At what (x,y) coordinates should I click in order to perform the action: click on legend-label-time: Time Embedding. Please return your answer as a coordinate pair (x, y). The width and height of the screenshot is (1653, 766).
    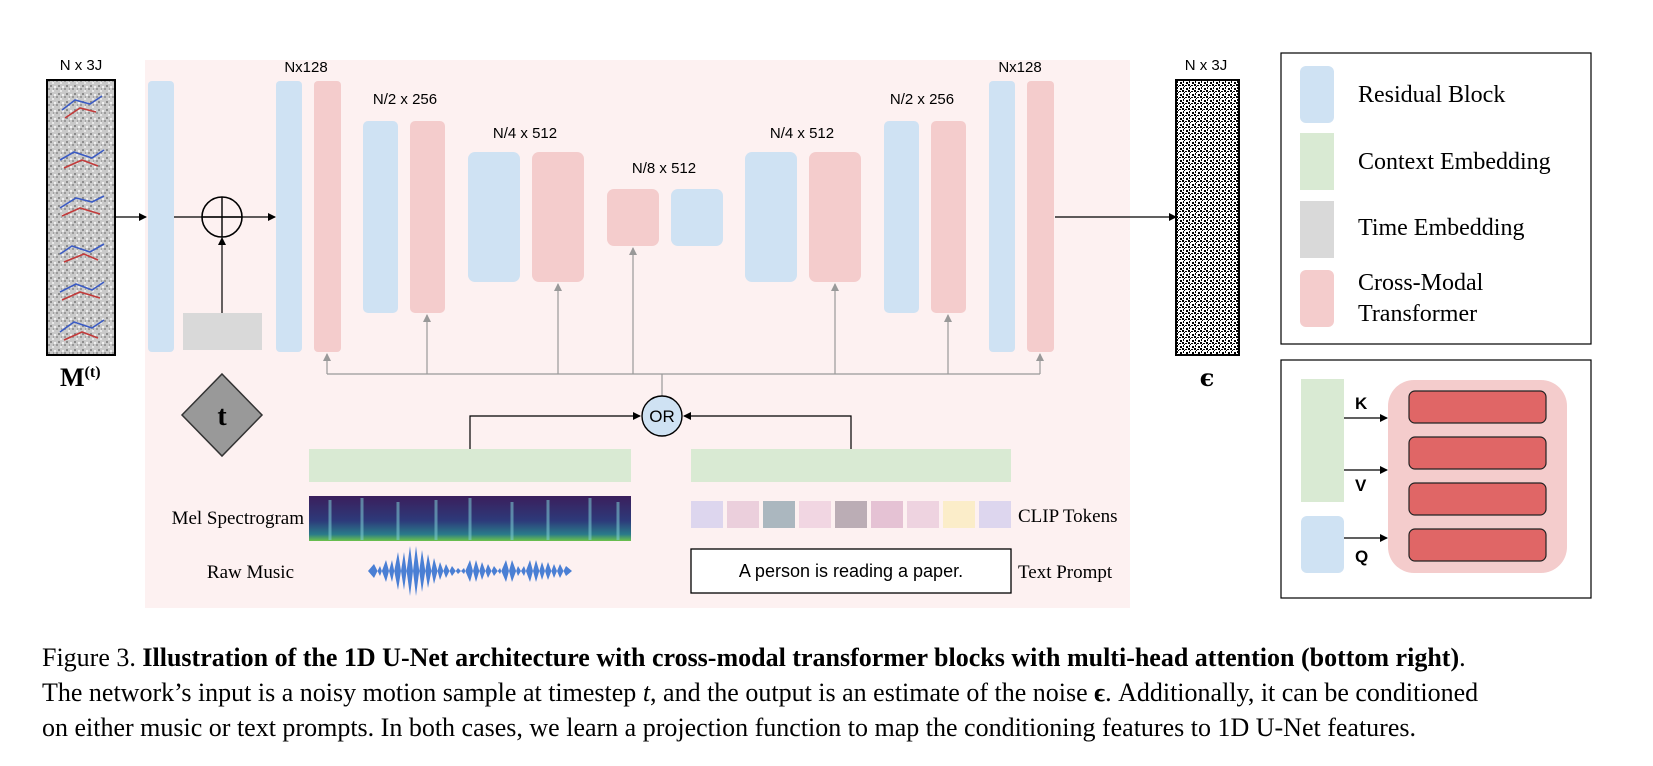
    Looking at the image, I should click on (1441, 228).